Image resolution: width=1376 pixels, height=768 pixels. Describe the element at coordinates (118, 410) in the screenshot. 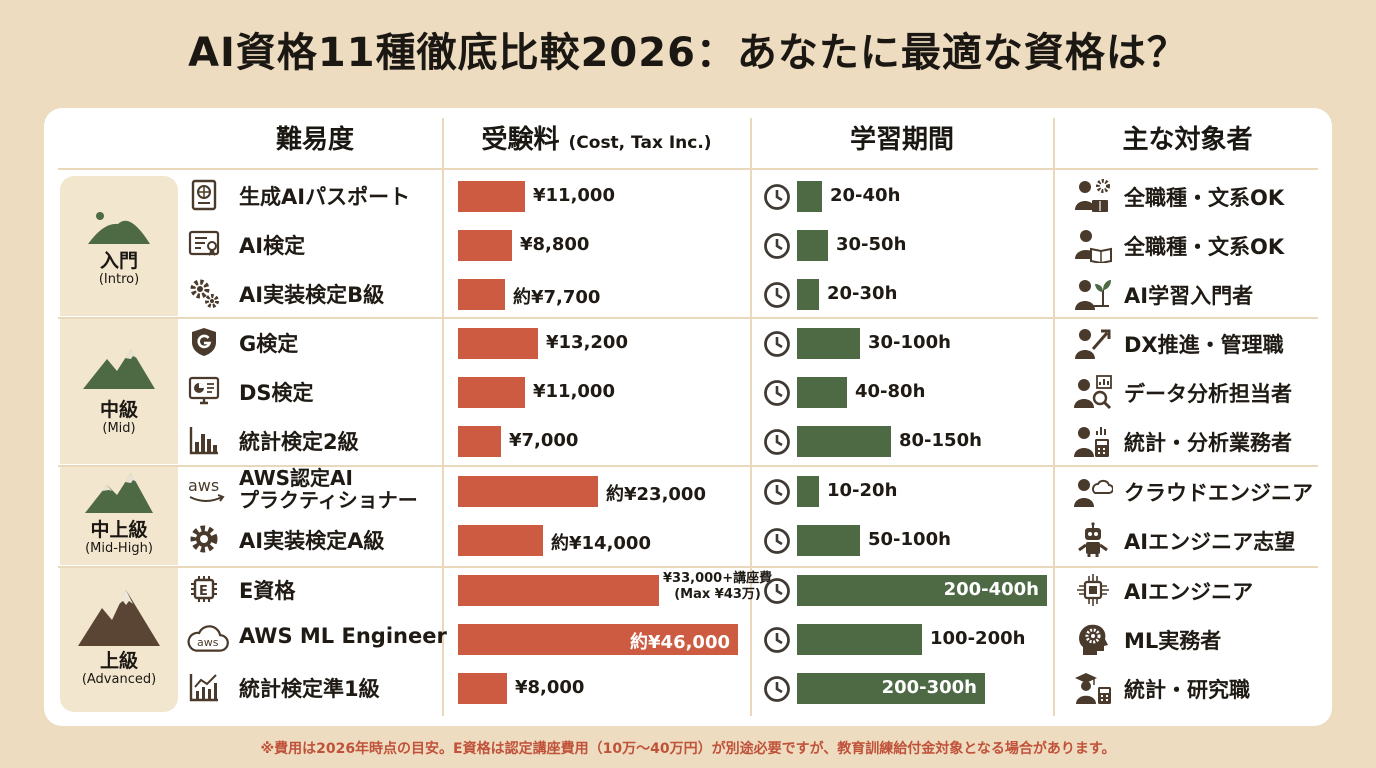

I see `level-name: 中級` at that location.